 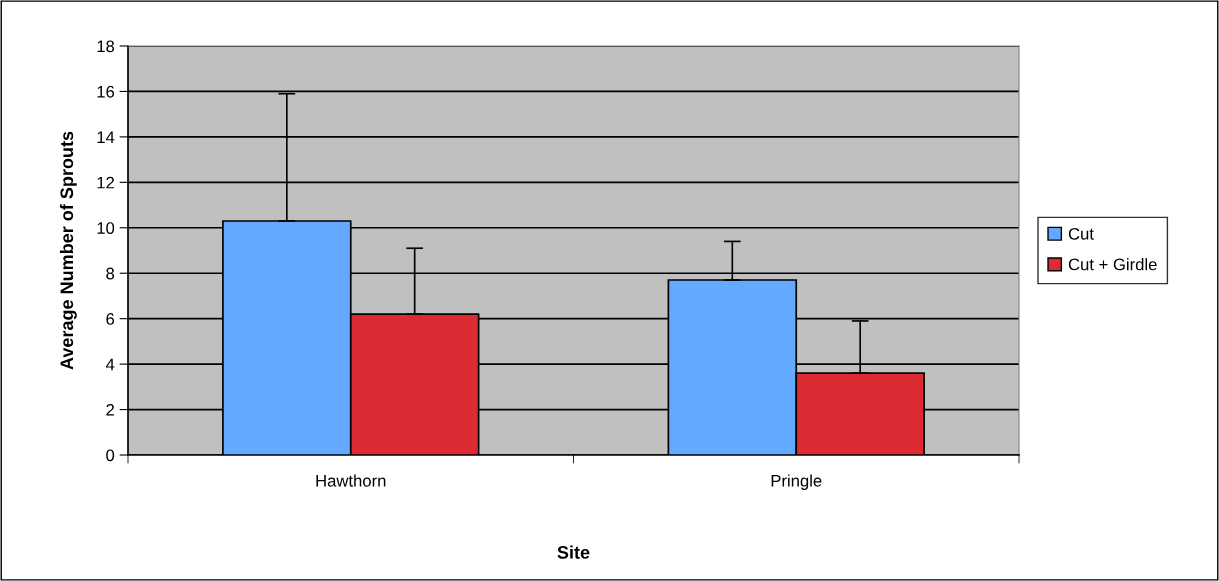 I want to click on x-tick-label: Hawthorn, so click(x=351, y=480).